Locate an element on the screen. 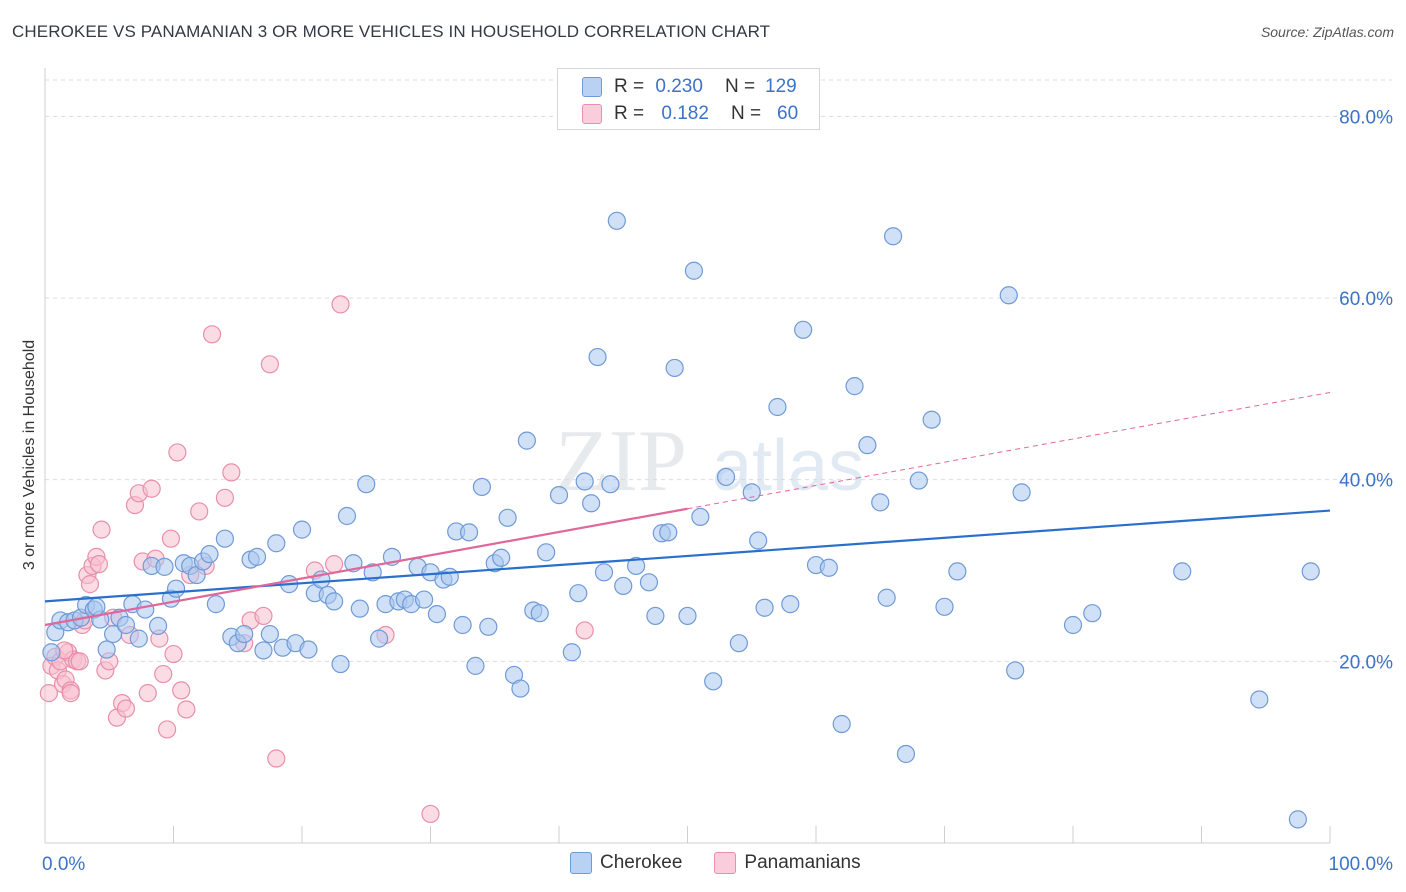  y-tick-label: 60.0% is located at coordinates (1366, 299).